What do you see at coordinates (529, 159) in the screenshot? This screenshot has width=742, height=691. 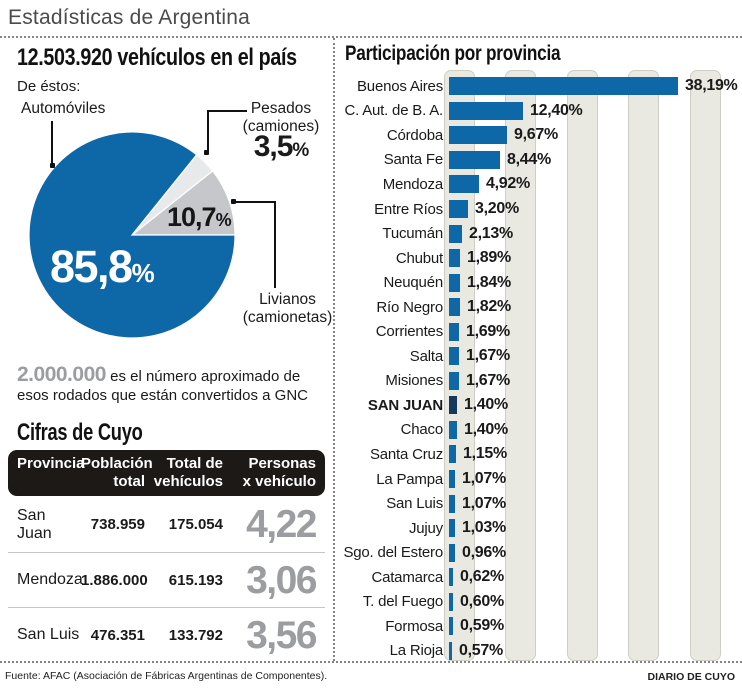 I see `bar-value-label: 8,44%` at bounding box center [529, 159].